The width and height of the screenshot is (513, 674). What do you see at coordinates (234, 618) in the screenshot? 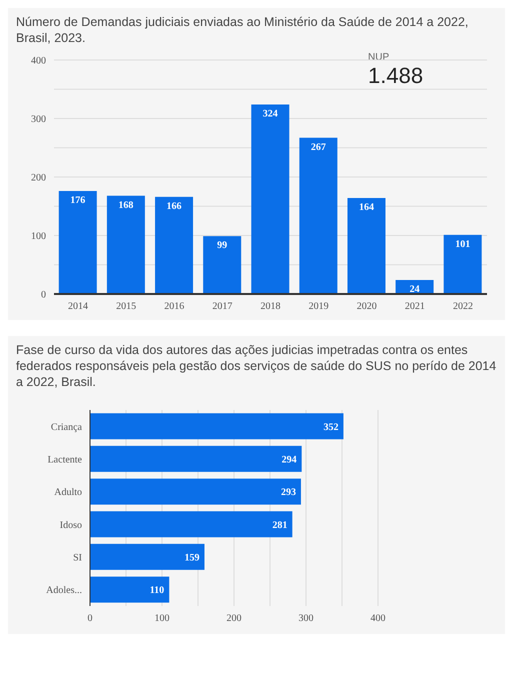
I see `x-tick-label: 200` at bounding box center [234, 618].